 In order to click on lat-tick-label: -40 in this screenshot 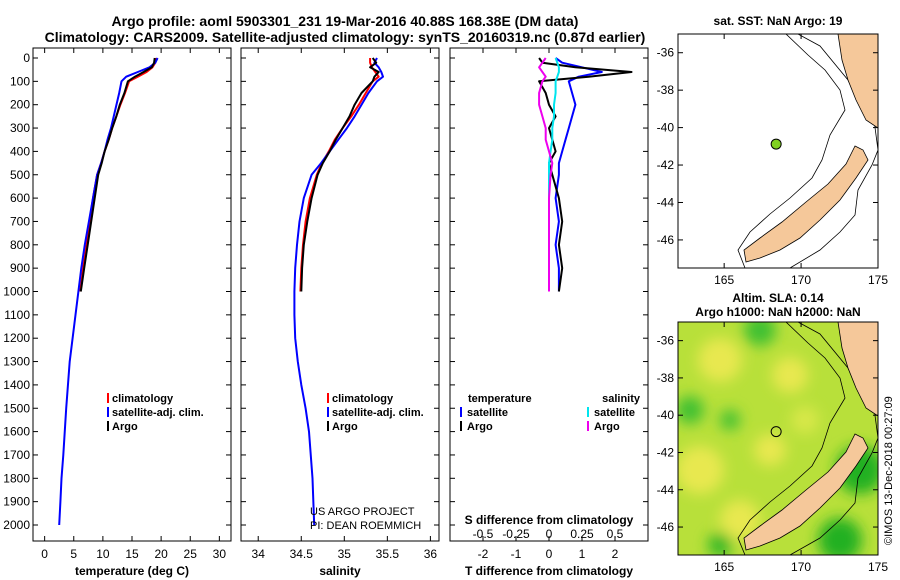, I will do `click(666, 415)`.